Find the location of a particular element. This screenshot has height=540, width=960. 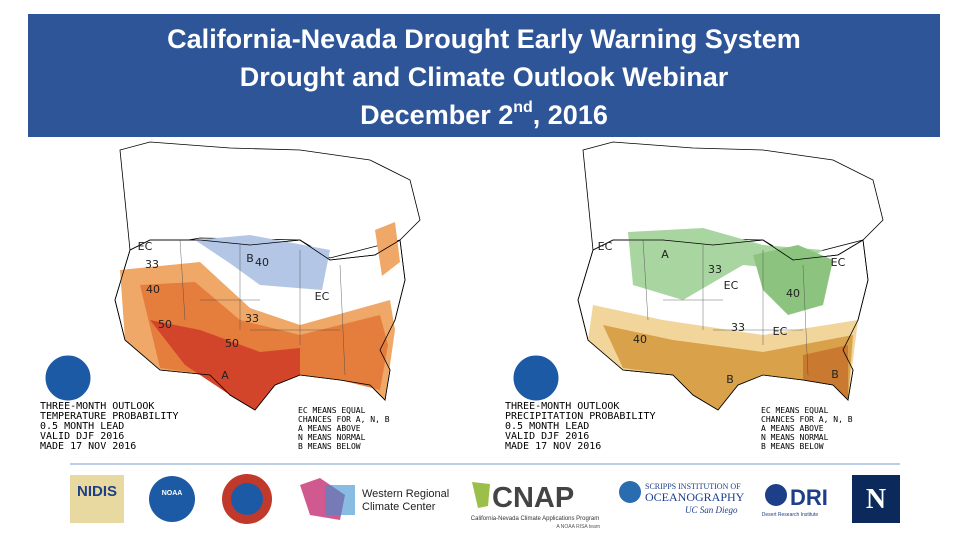

scripps-logo is located at coordinates (630, 492).